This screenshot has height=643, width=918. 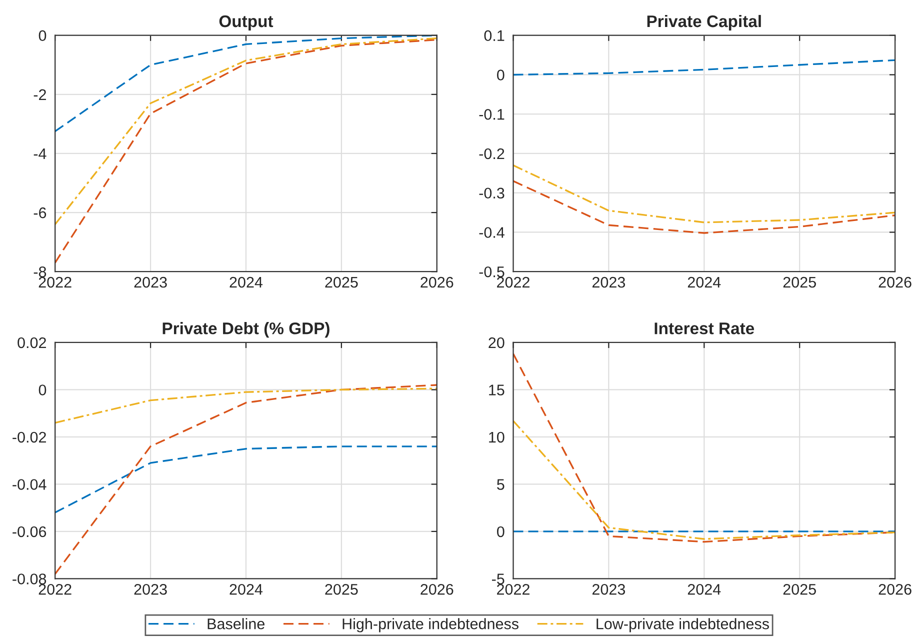 What do you see at coordinates (246, 330) in the screenshot?
I see `chart-title: Private Debt (% GDP)` at bounding box center [246, 330].